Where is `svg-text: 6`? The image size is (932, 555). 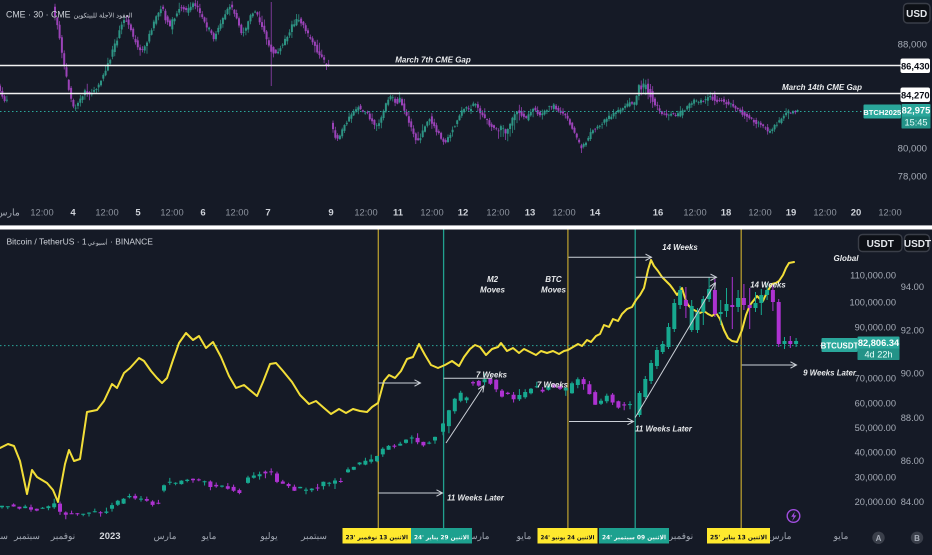
svg-text: 6 is located at coordinates (202, 213).